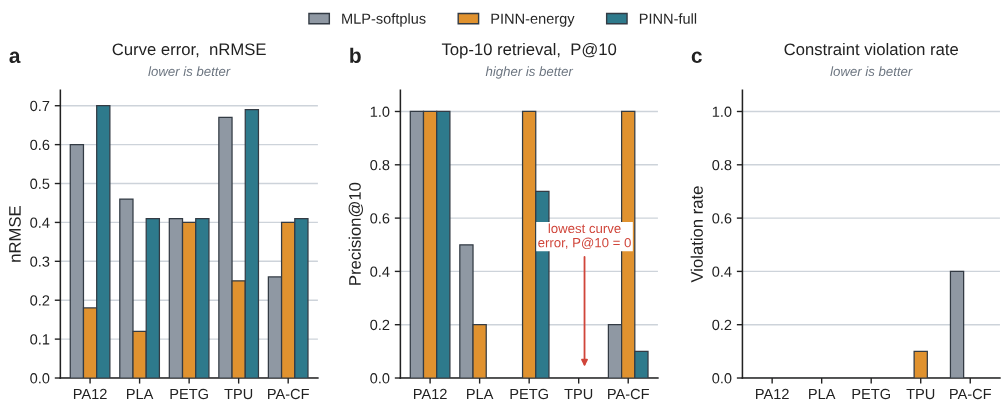  Describe the element at coordinates (355, 55) in the screenshot. I see `text: b` at that location.